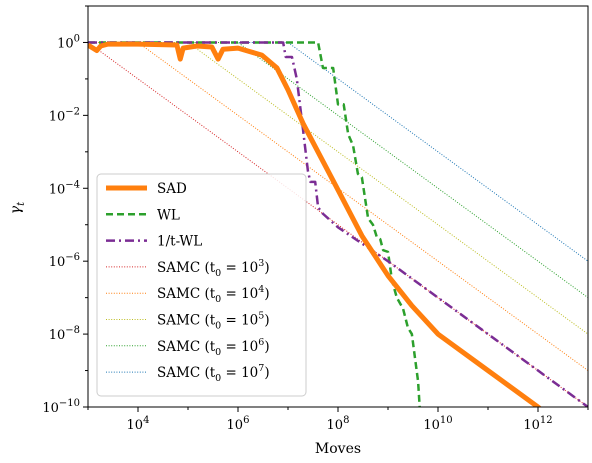 This screenshot has width=592, height=463. I want to click on legend-label: SAMC (t0 = 105), so click(213, 321).